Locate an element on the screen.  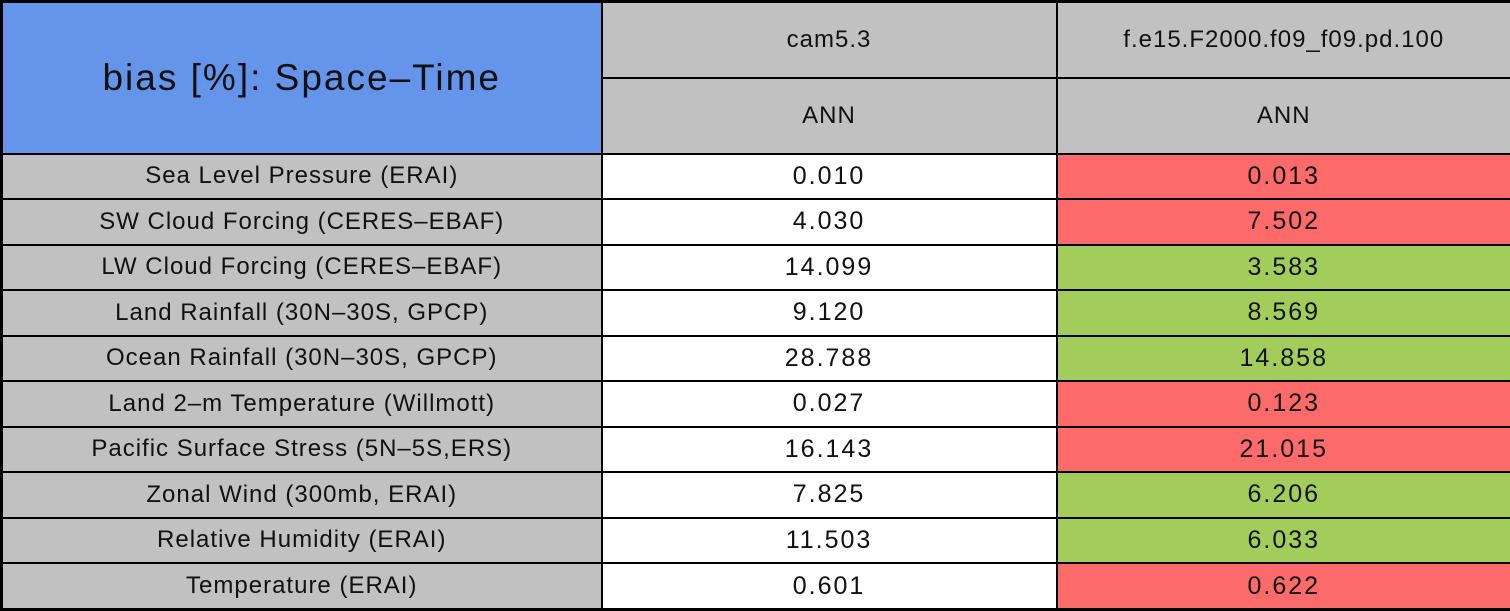
season-header-control: ANN is located at coordinates (829, 115).